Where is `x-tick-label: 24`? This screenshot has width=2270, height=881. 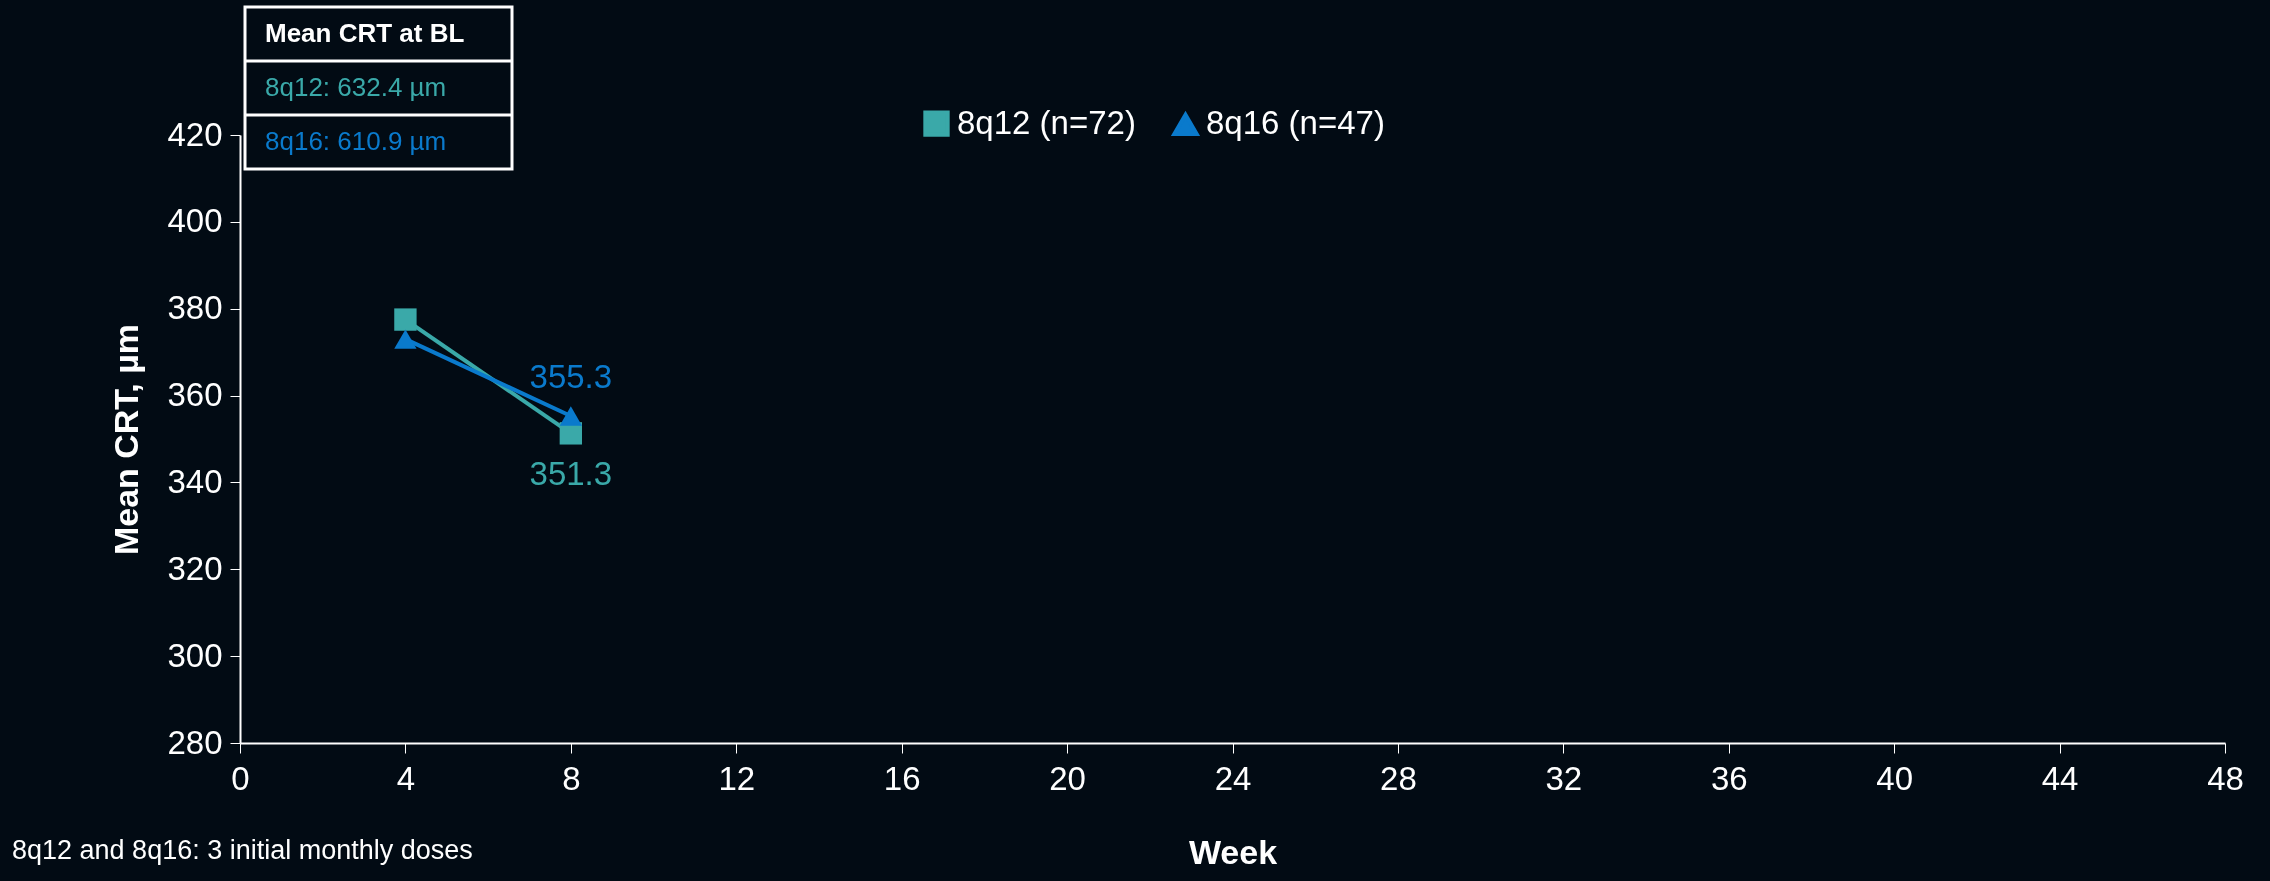
x-tick-label: 24 is located at coordinates (1233, 778).